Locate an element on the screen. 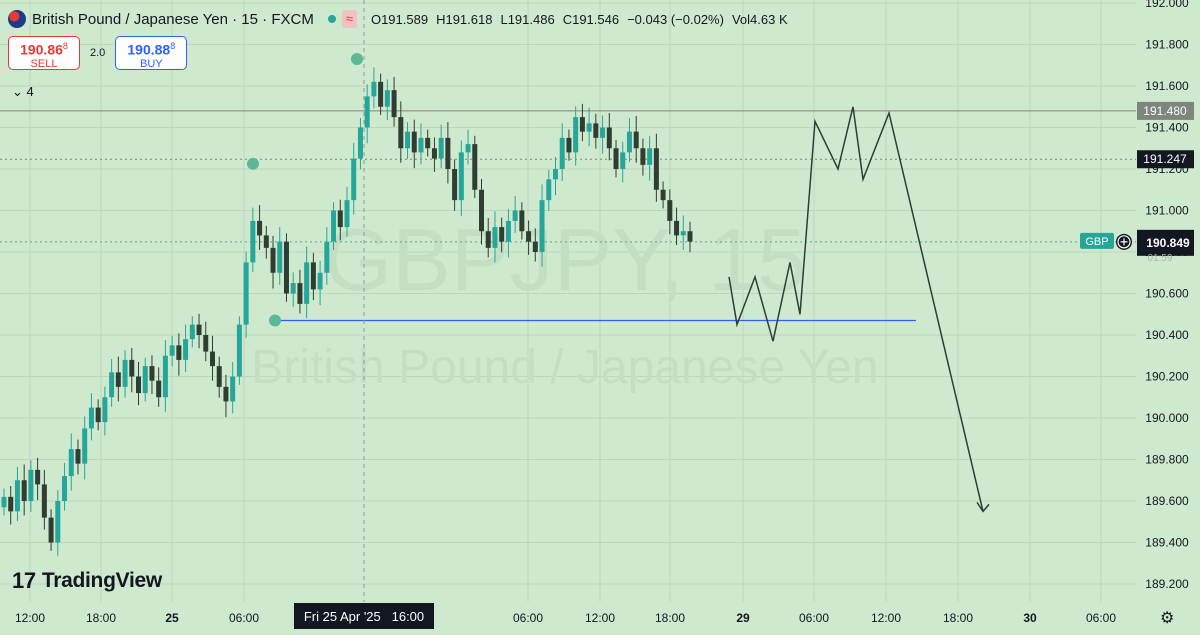 The height and width of the screenshot is (635, 1200). y-tick-label: 189.600 is located at coordinates (1167, 501).